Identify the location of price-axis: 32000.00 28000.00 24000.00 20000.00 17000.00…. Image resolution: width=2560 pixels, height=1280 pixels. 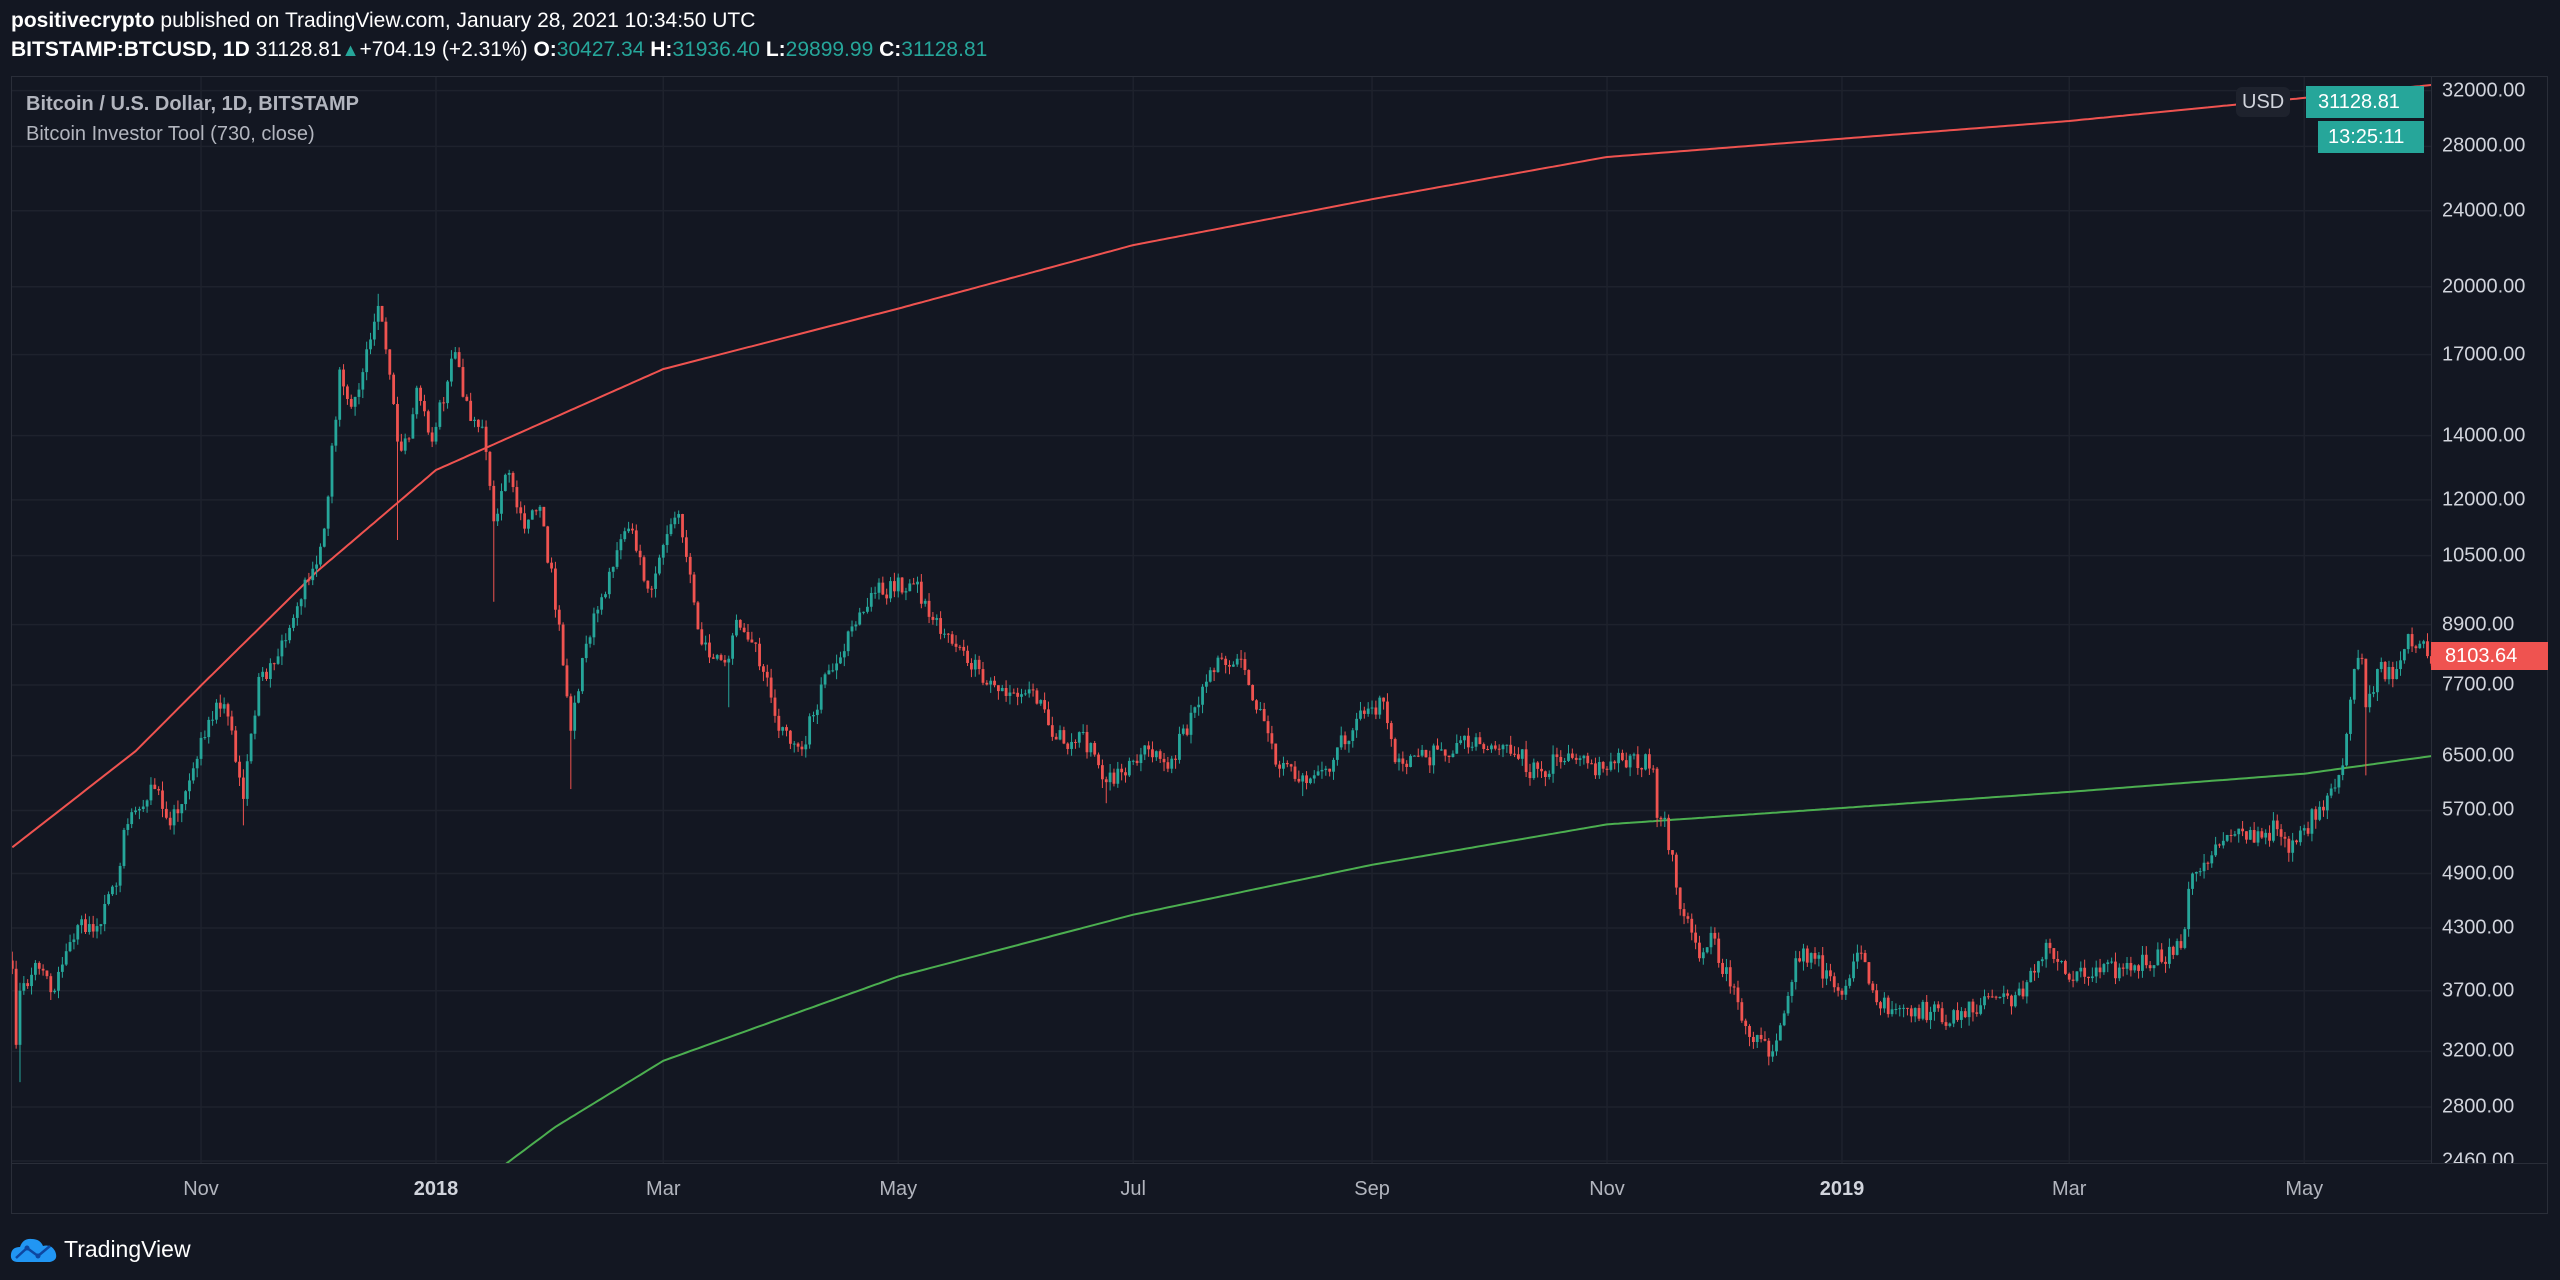
(2490, 620).